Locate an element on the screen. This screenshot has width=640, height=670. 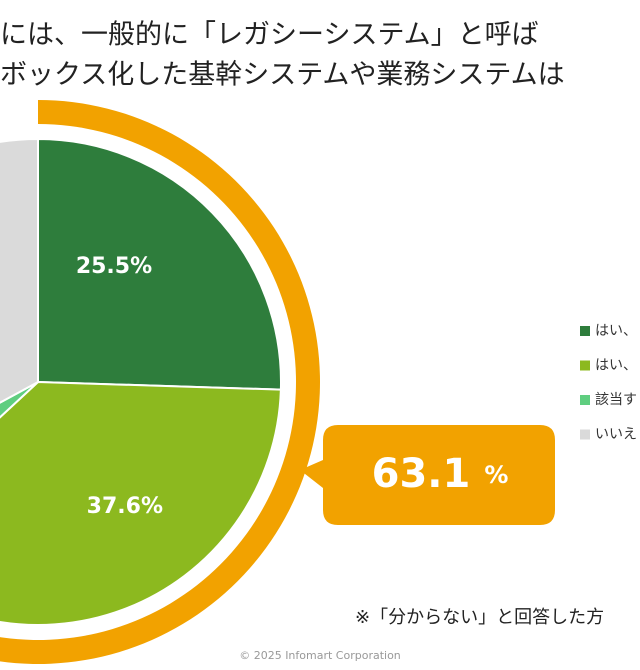
callout-unit: % is located at coordinates (496, 475).